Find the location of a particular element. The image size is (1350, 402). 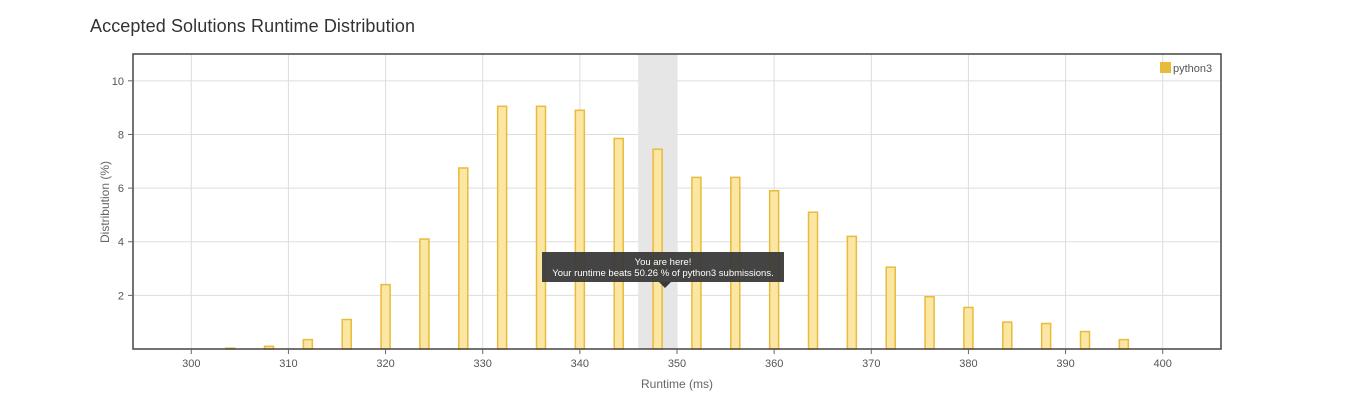

tooltip-pointer is located at coordinates (665, 285).